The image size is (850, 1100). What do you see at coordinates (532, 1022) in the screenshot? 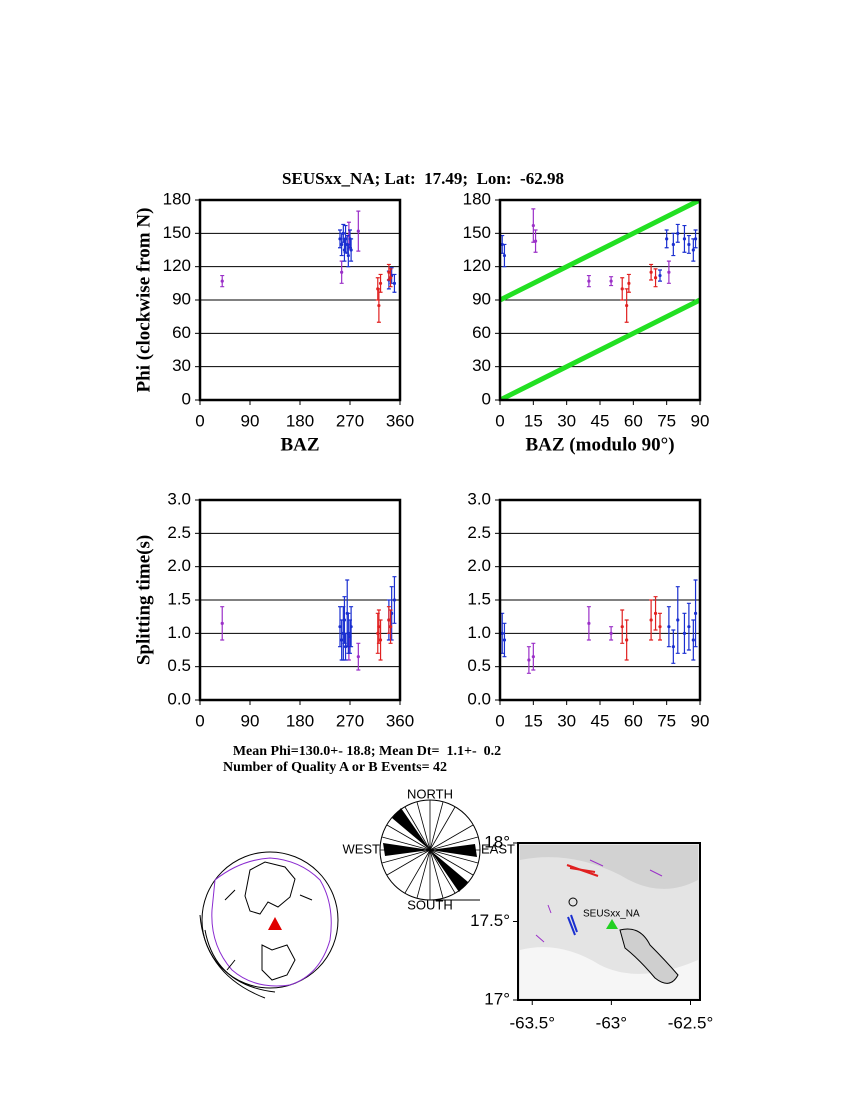
I see `map-x-tick-label: -63.5°` at bounding box center [532, 1022].